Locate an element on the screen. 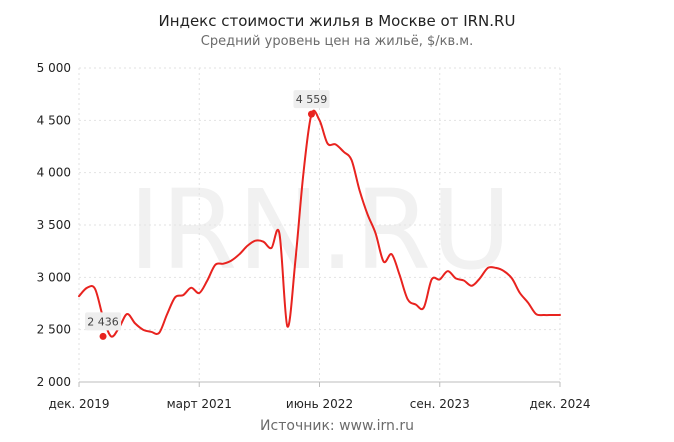 The width and height of the screenshot is (674, 442). y-tick-label: 2 000 is located at coordinates (54, 382).